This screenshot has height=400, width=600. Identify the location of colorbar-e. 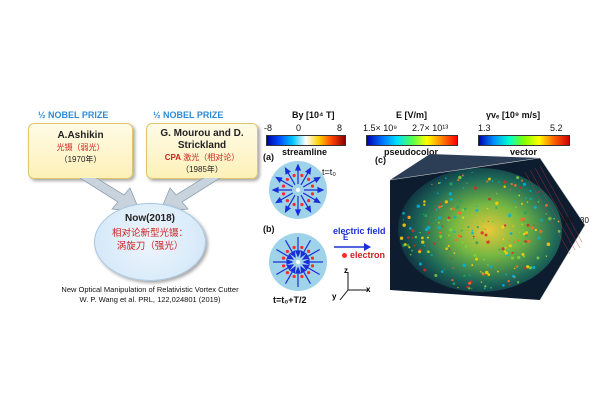
(412, 140).